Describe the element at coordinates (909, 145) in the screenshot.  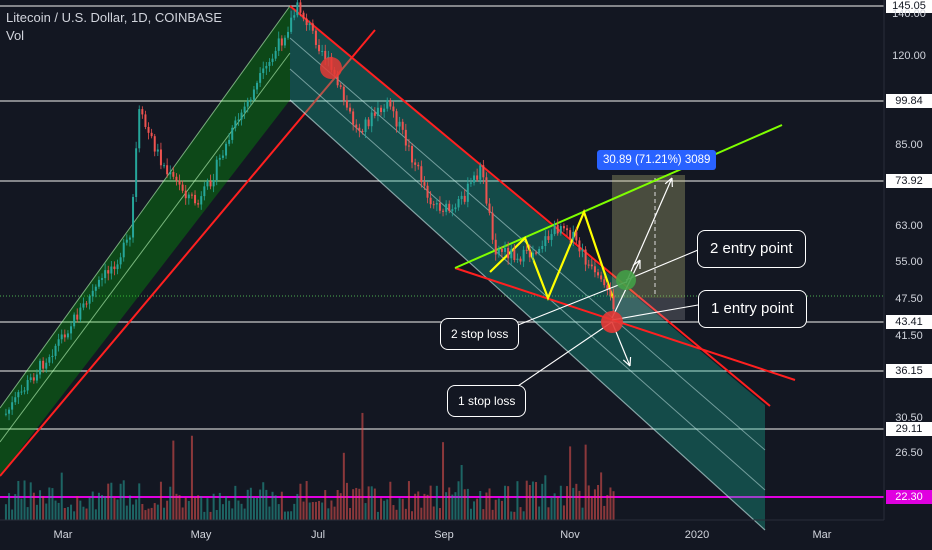
I see `price-tick-label: 85.00` at that location.